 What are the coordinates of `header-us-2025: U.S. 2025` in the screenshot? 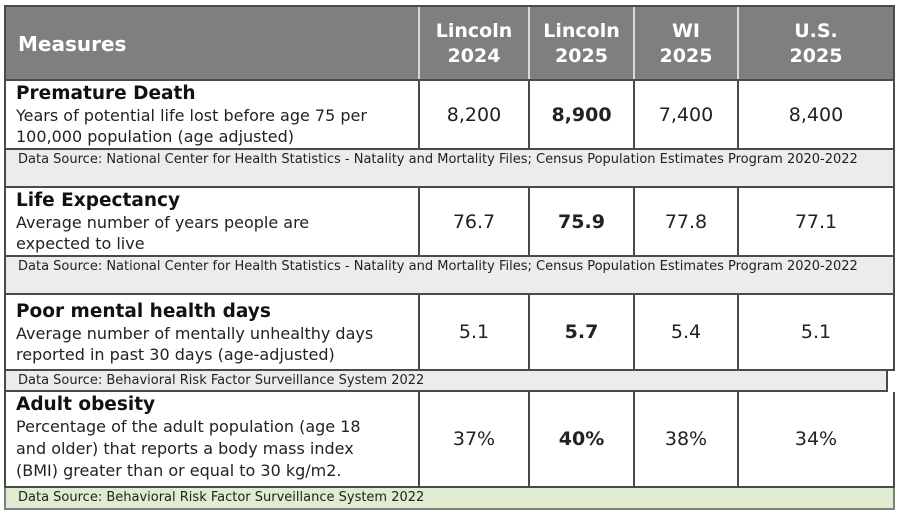 It's located at (816, 43).